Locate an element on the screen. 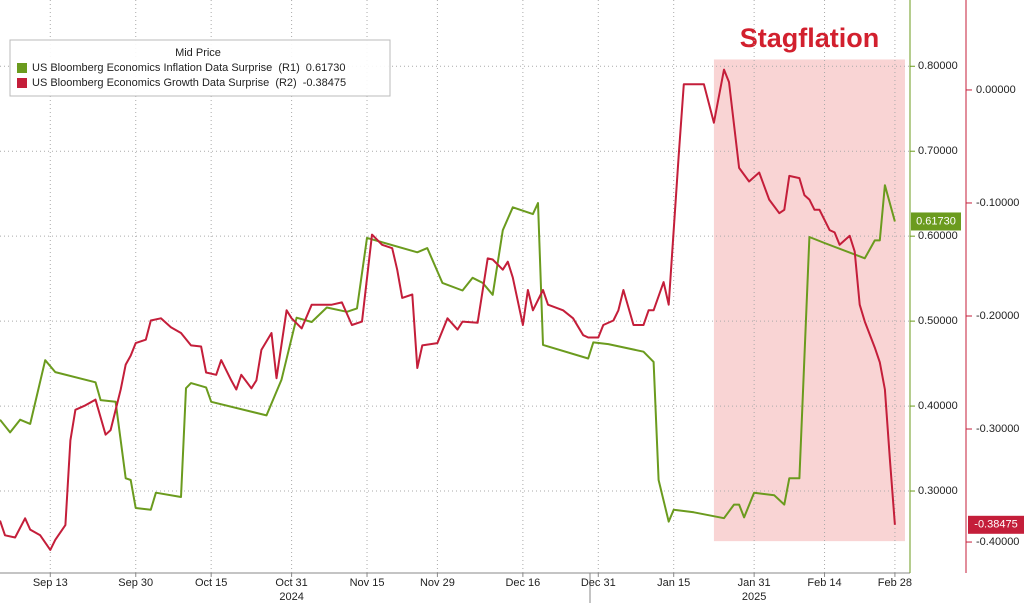 The height and width of the screenshot is (603, 1024). y-tick-label: 0.80000 is located at coordinates (938, 66).